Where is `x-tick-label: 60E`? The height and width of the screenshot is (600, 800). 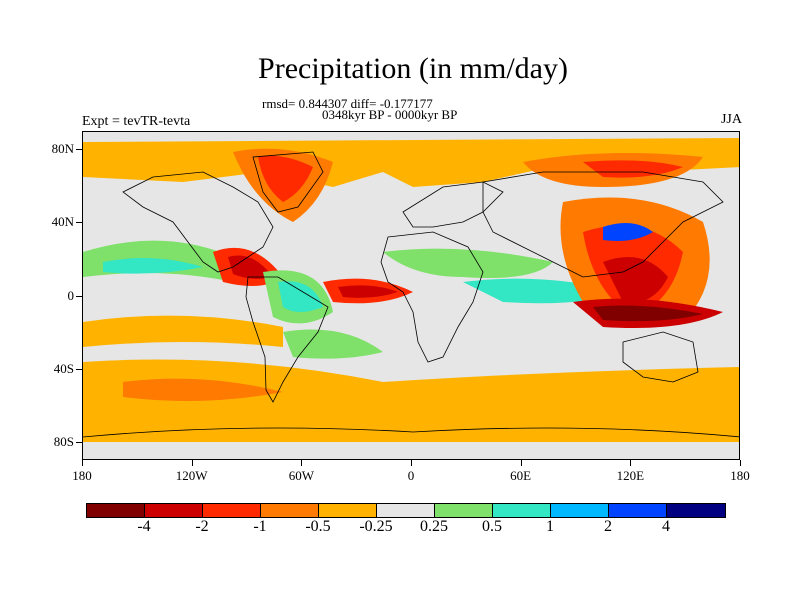 x-tick-label: 60E is located at coordinates (521, 475).